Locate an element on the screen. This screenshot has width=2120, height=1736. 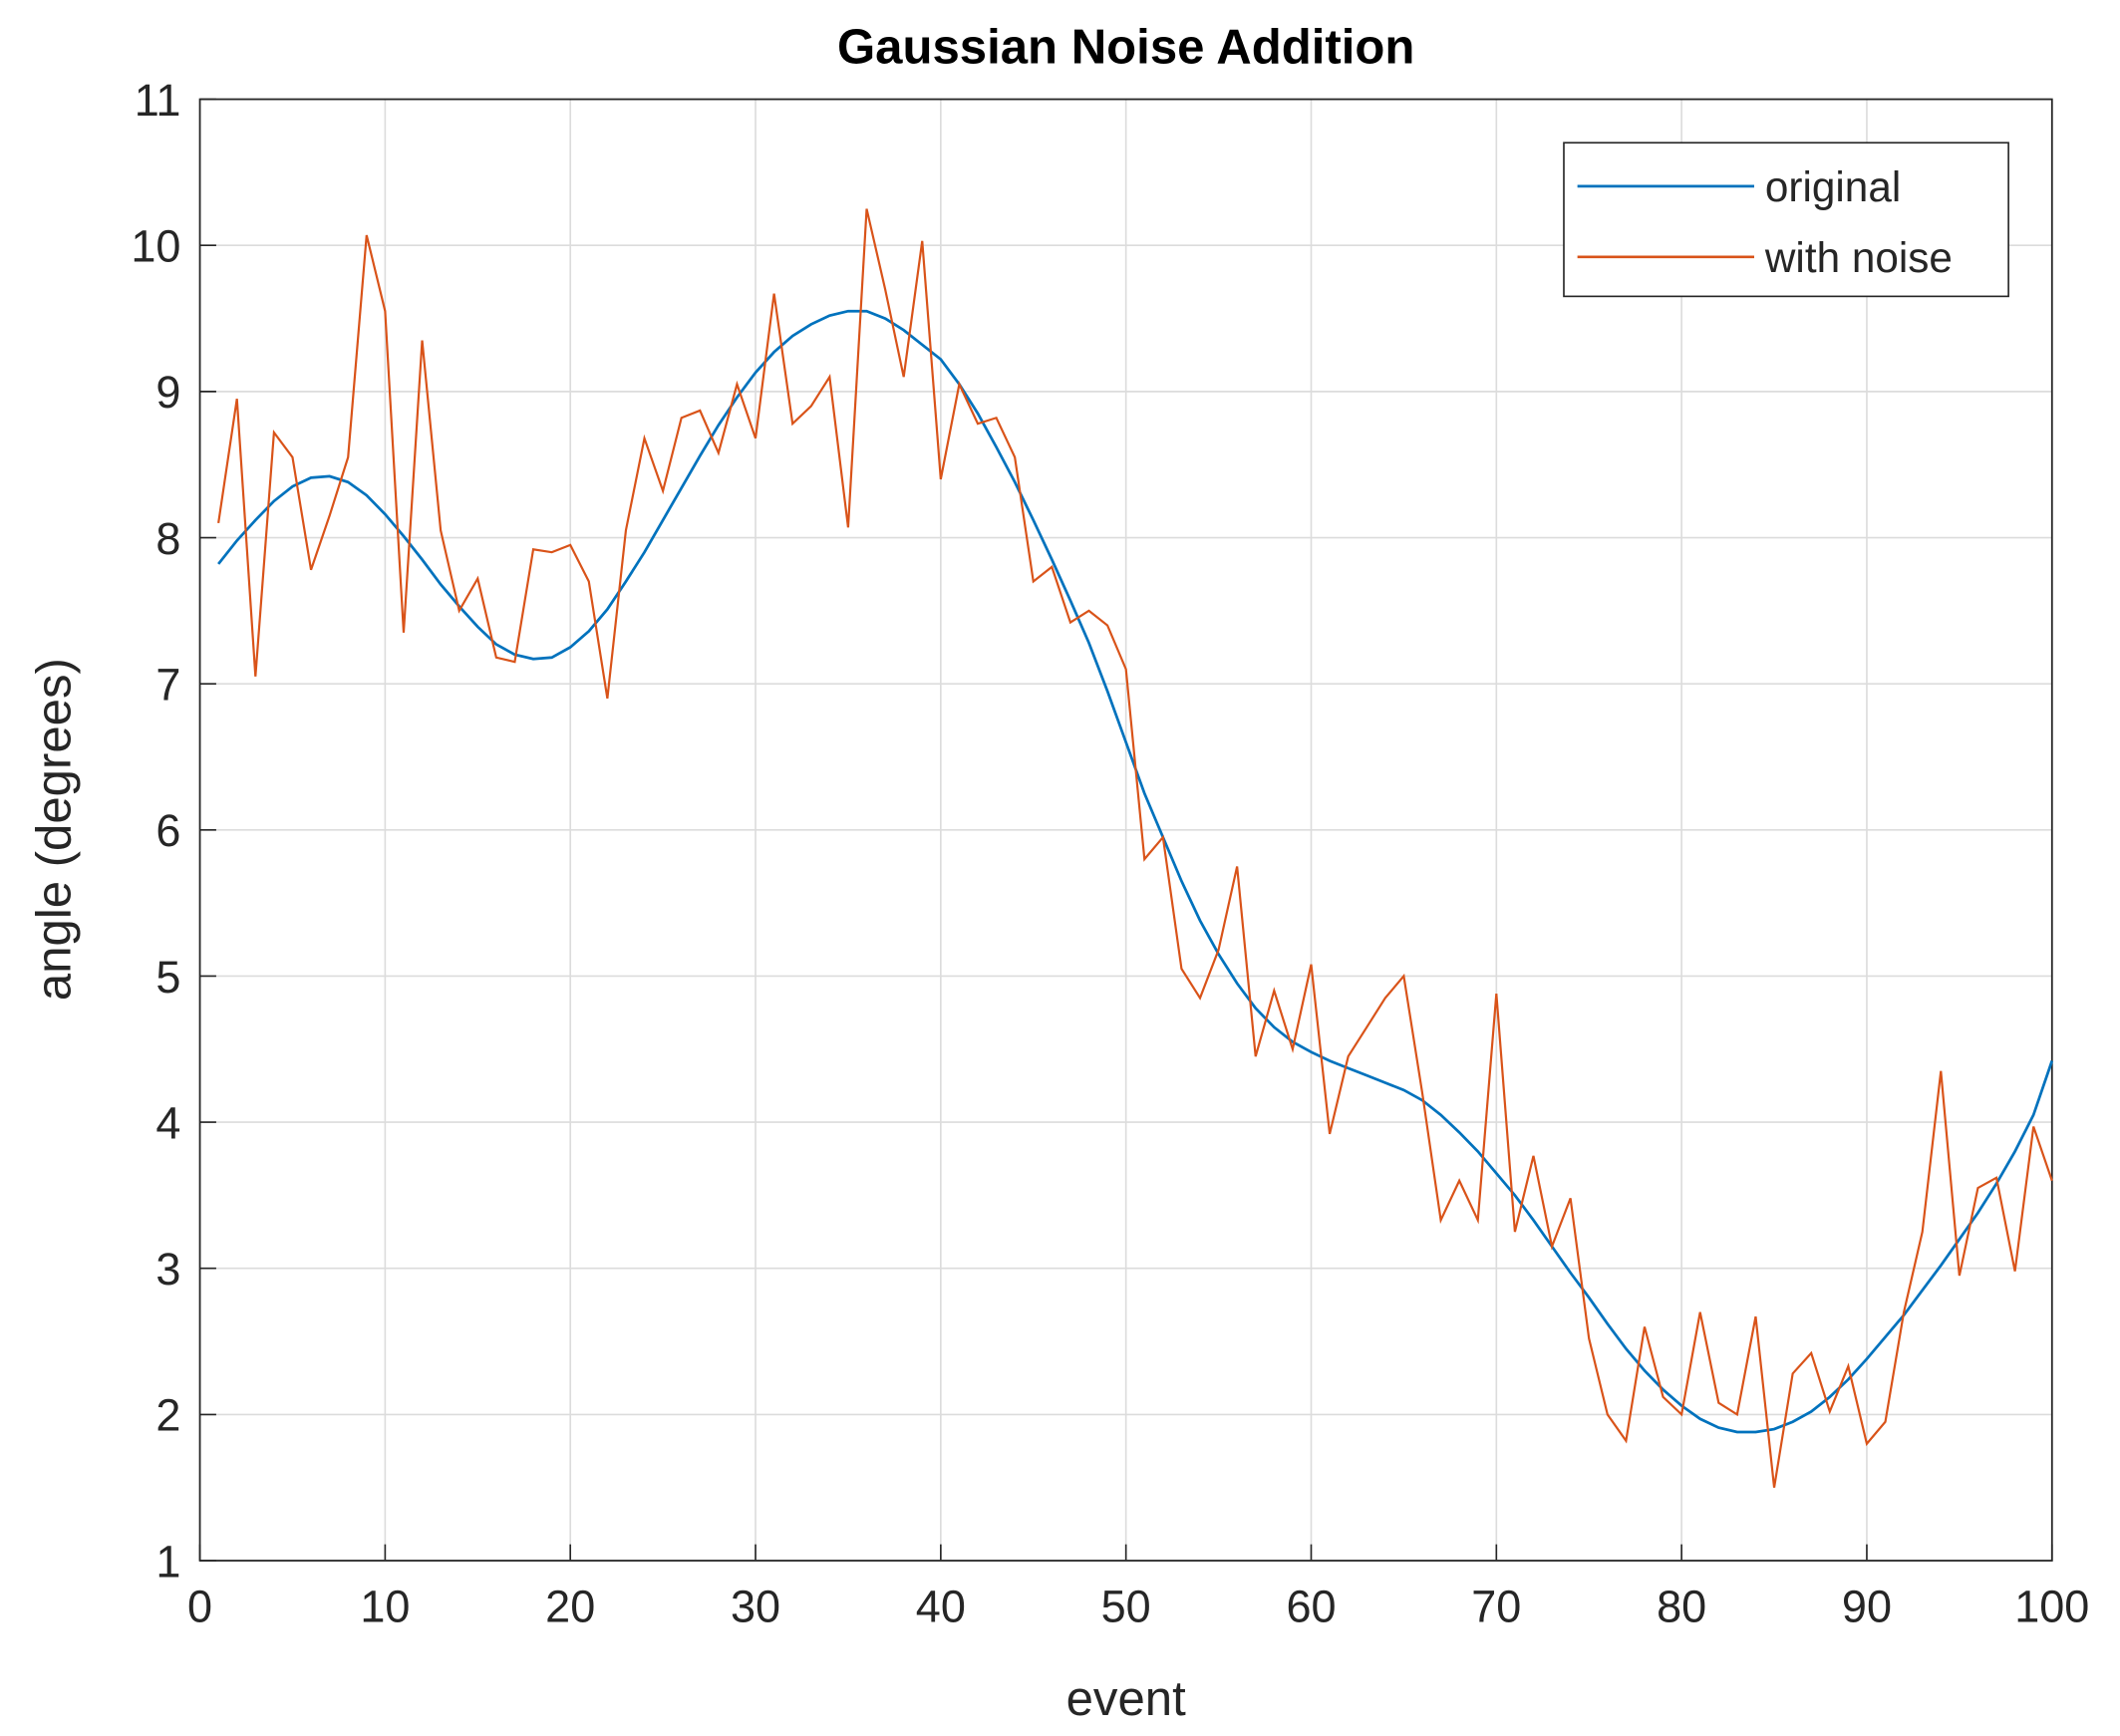
x-tick-label: 60 is located at coordinates (1311, 1606).